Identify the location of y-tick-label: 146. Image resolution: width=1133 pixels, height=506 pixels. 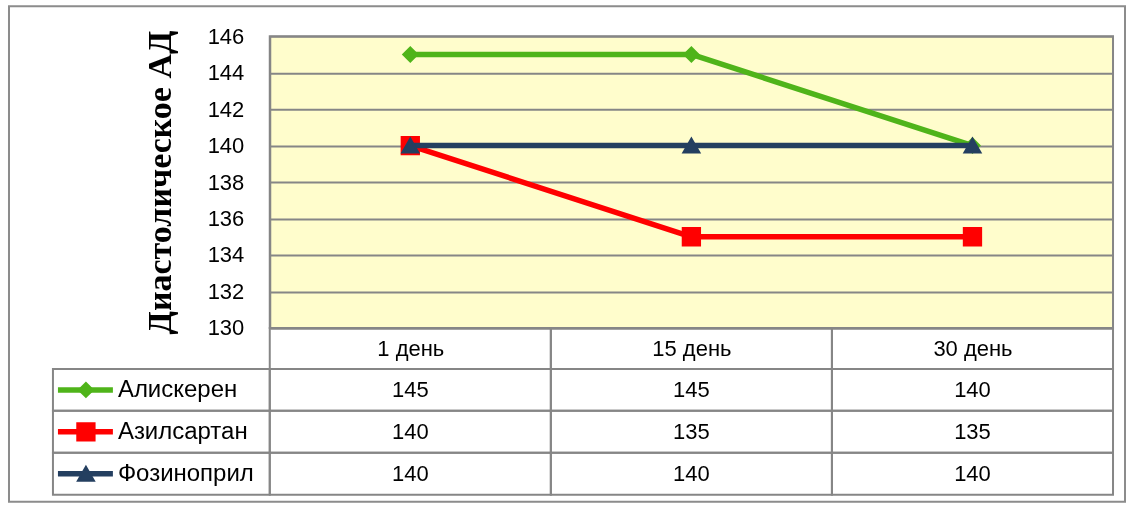
(226, 36).